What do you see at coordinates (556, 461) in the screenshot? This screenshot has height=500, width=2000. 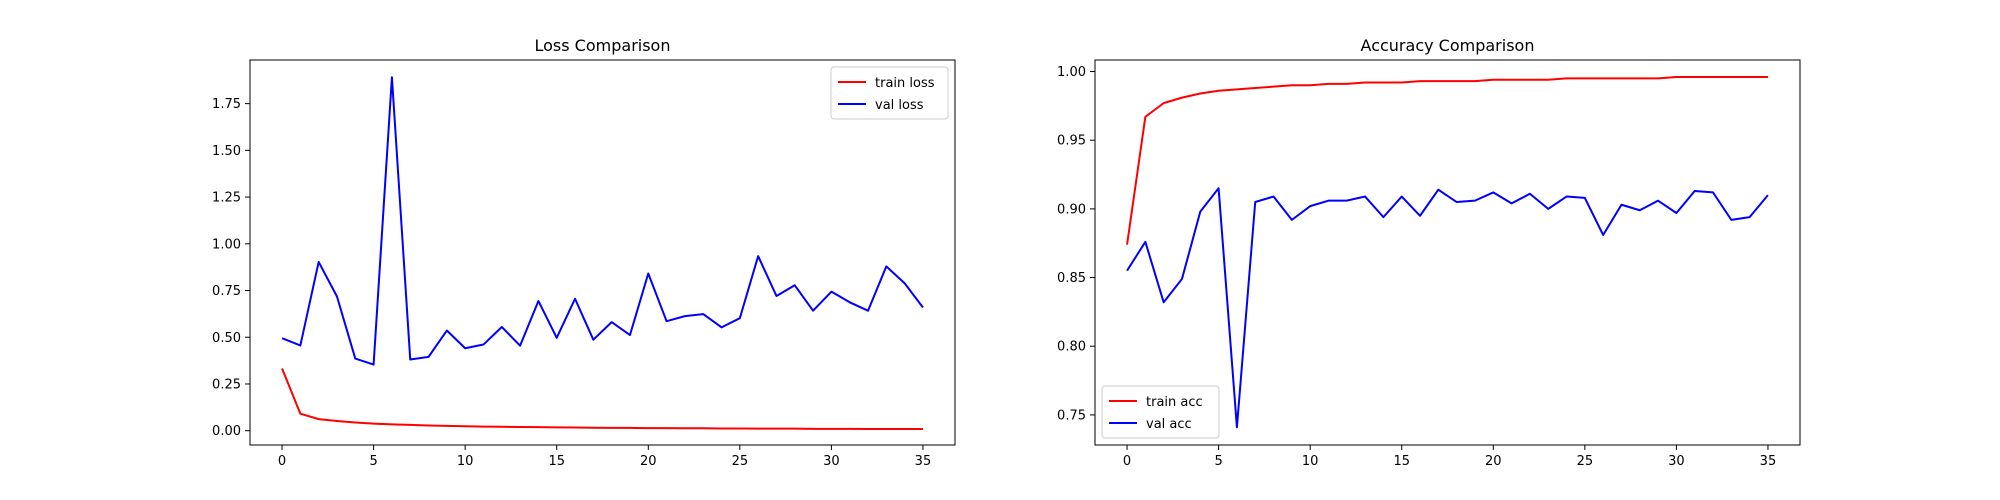 I see `loss-x-tick-label: 15` at bounding box center [556, 461].